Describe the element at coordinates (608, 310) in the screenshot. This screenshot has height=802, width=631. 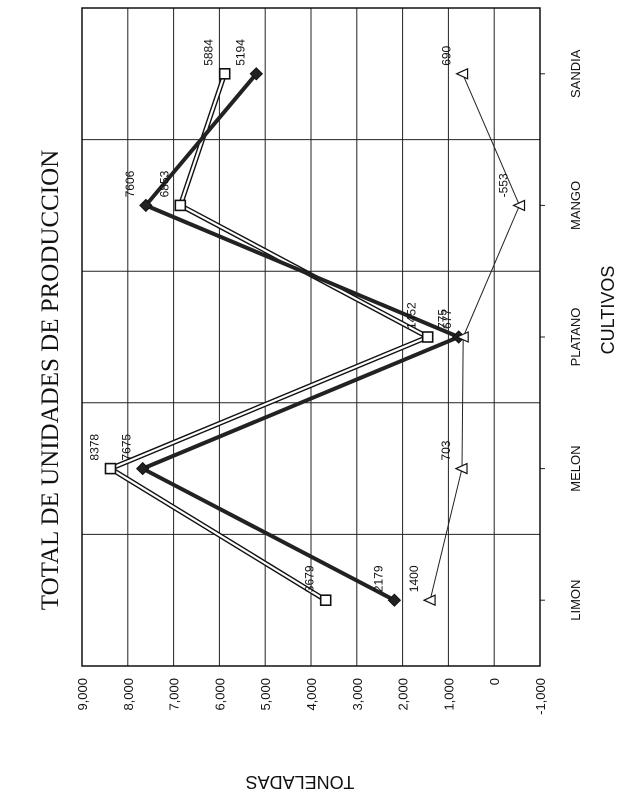
I see `x-axis-title: CULTIVOS` at that location.